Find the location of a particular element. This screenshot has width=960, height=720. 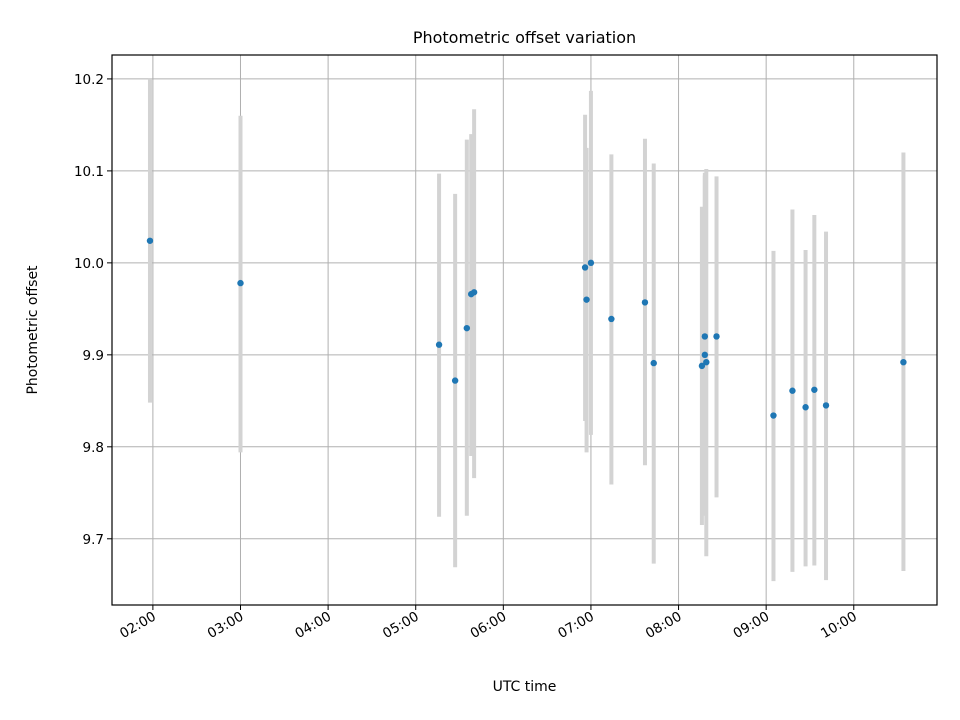

x-axis-label: UTC time is located at coordinates (525, 687).